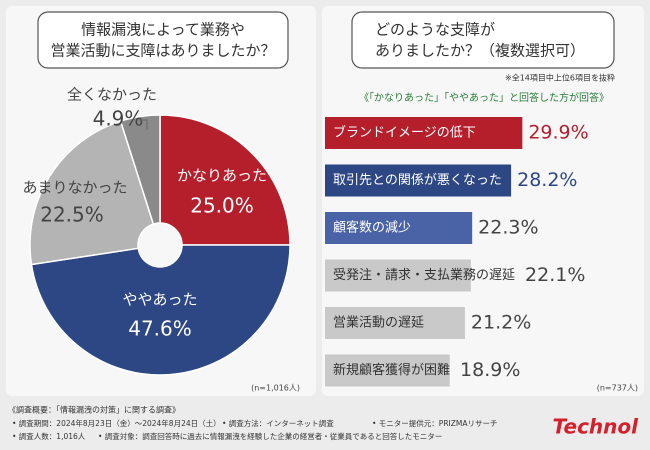 Image resolution: width=650 pixels, height=450 pixels. Describe the element at coordinates (160, 329) in the screenshot. I see `slice-value: 47.6%` at that location.